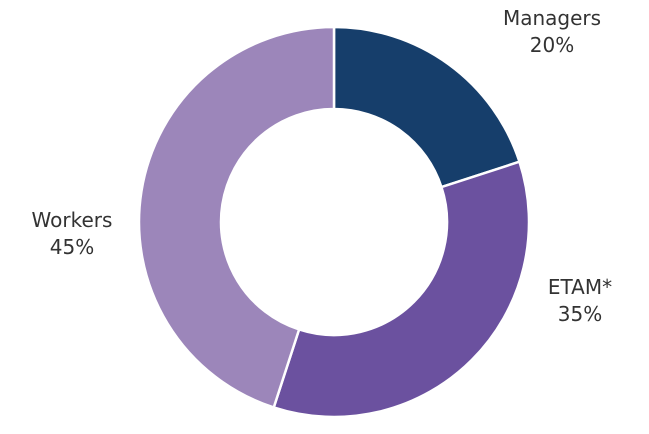 Image resolution: width=649 pixels, height=434 pixels. Describe the element at coordinates (552, 32) in the screenshot. I see `slice-label-managers: Managers 20%` at that location.